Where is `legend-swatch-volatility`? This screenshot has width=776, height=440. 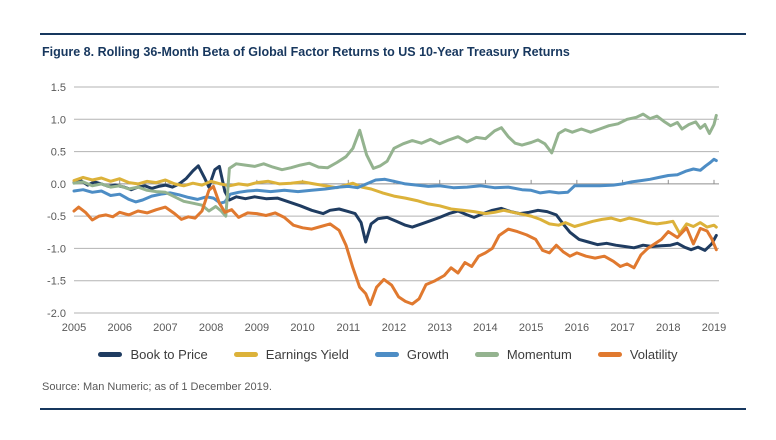
legend-swatch-volatility is located at coordinates (609, 354).